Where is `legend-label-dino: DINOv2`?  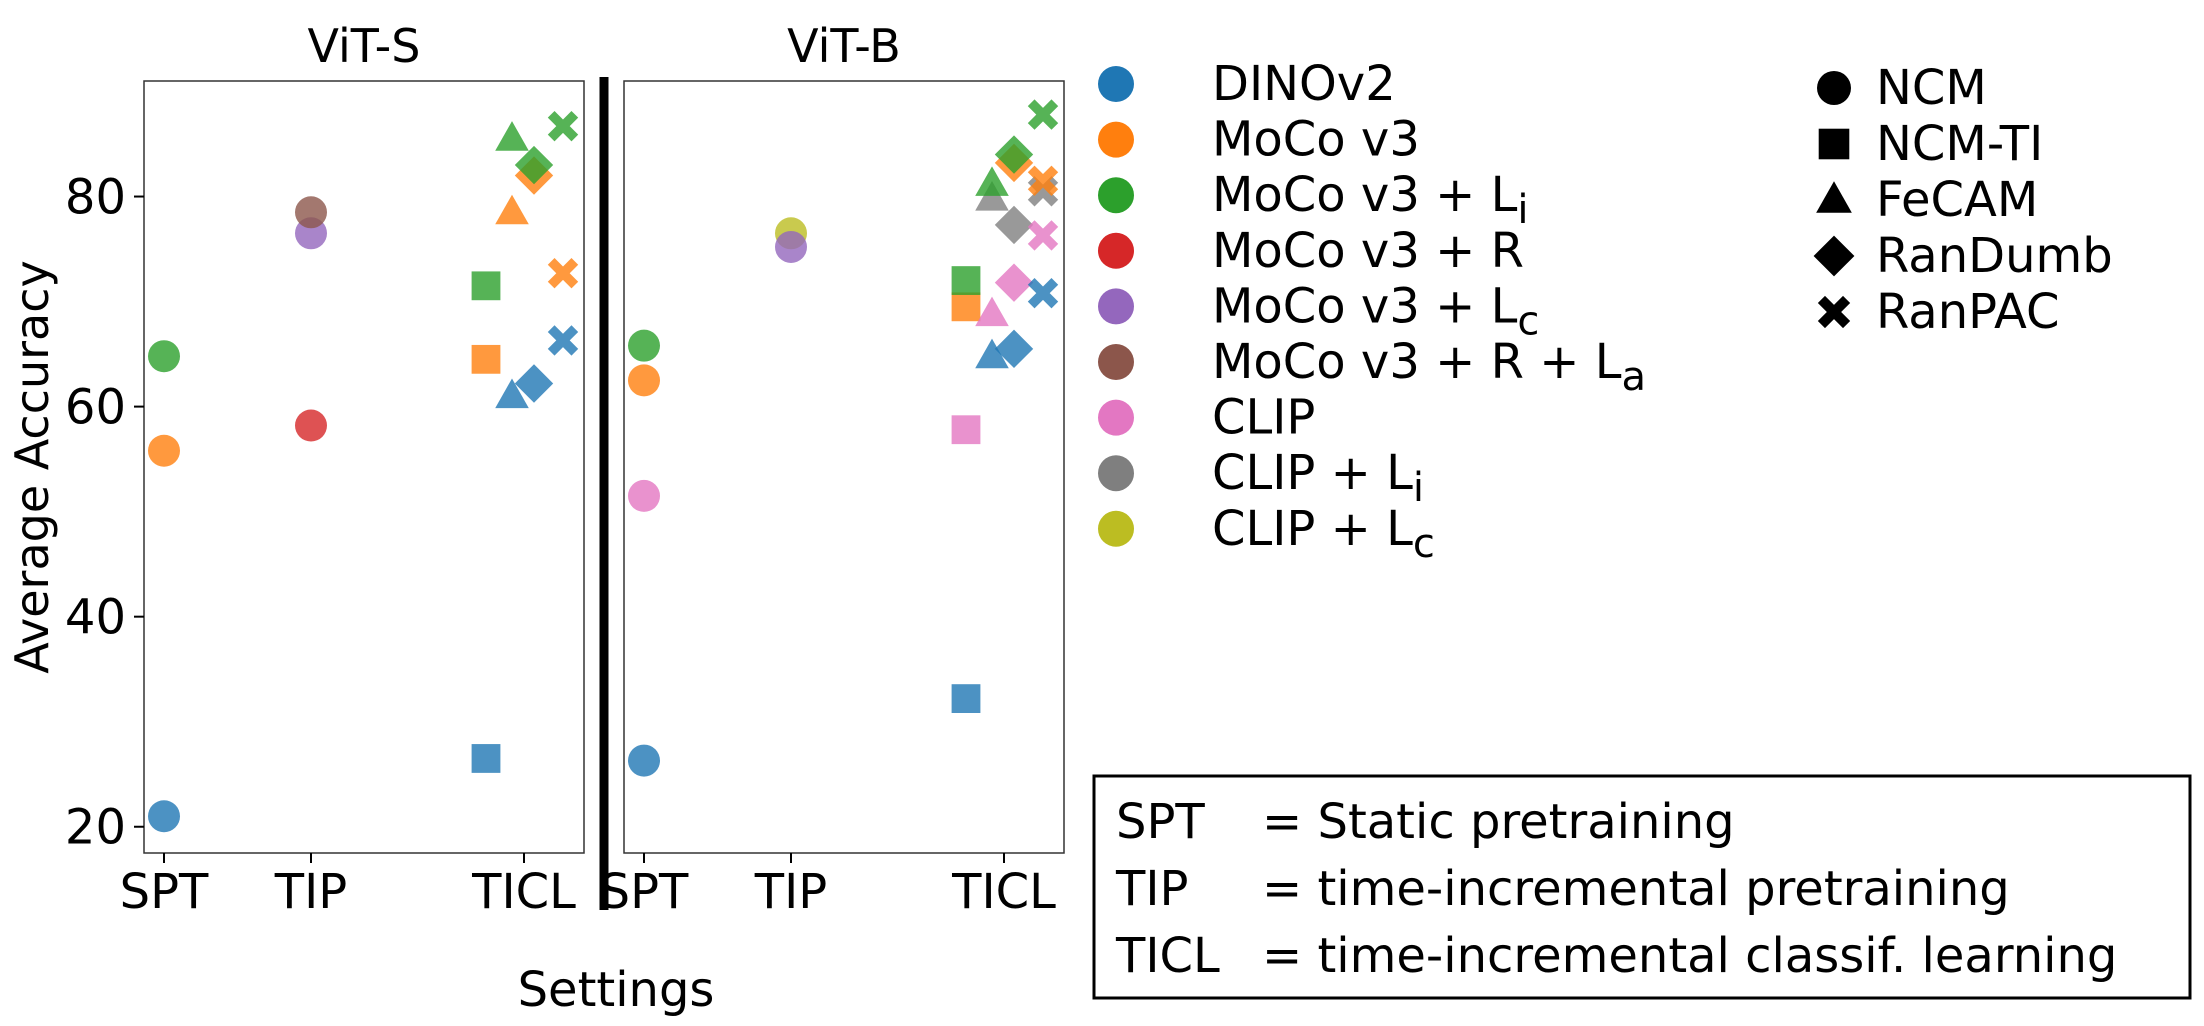
legend-label-dino: DINOv2 is located at coordinates (1304, 84).